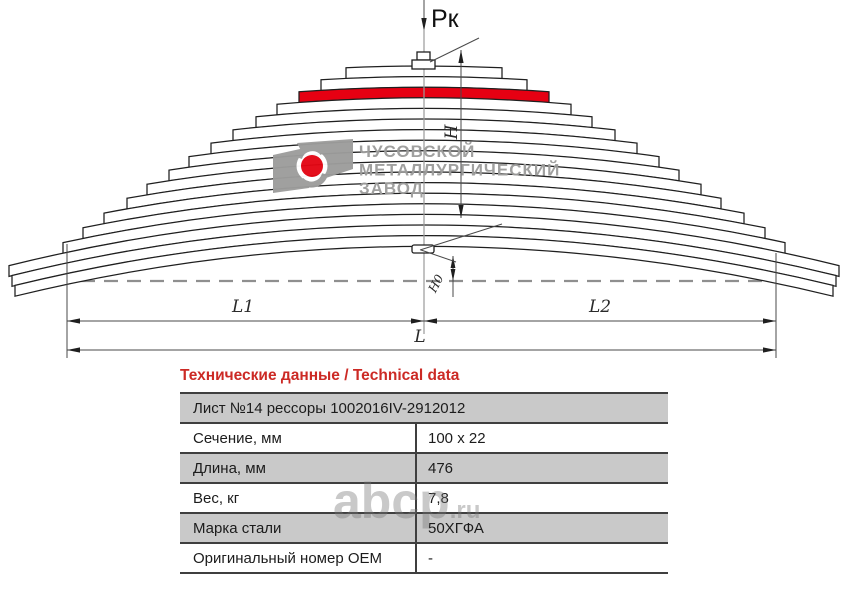 The width and height of the screenshot is (842, 595). What do you see at coordinates (298, 528) in the screenshot?
I see `spec-label: Марка стали` at bounding box center [298, 528].